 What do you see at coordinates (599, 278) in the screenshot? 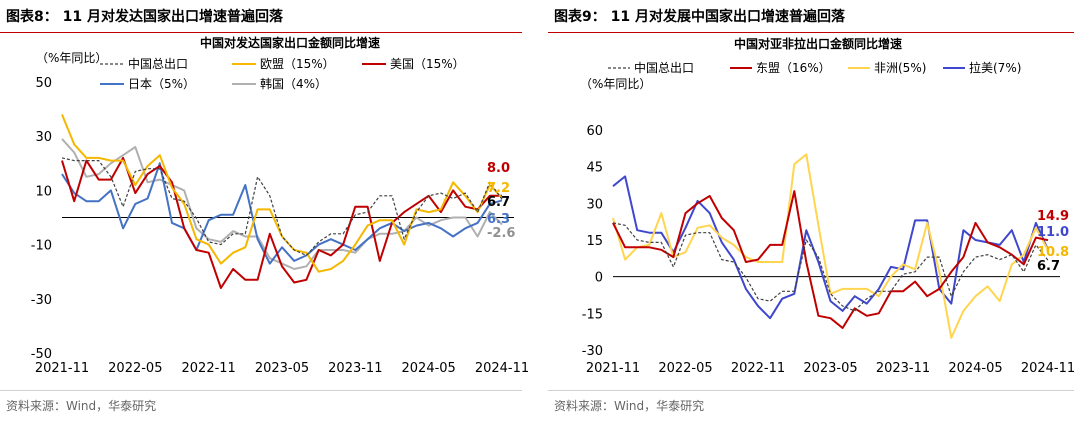
I see `y-tick-label: 0` at bounding box center [599, 278].